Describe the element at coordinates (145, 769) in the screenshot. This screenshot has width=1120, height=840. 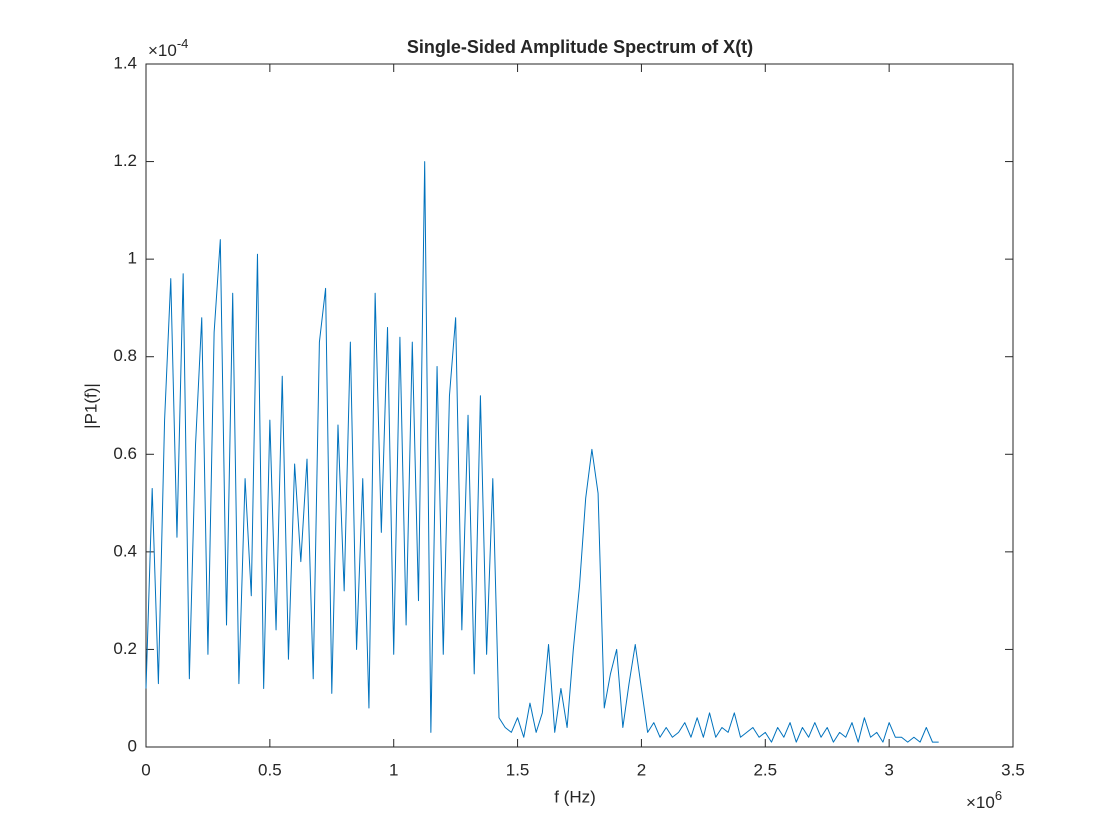
I see `x-tick-label: 0` at that location.